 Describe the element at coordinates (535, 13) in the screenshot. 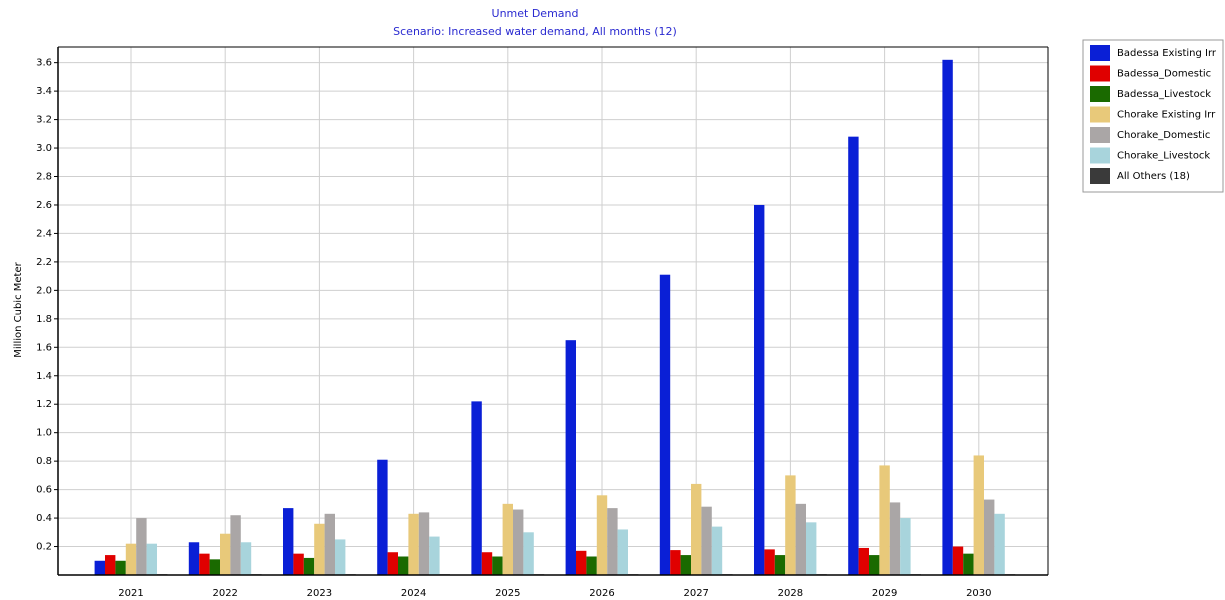

I see `chart-title: Unmet Demand` at that location.